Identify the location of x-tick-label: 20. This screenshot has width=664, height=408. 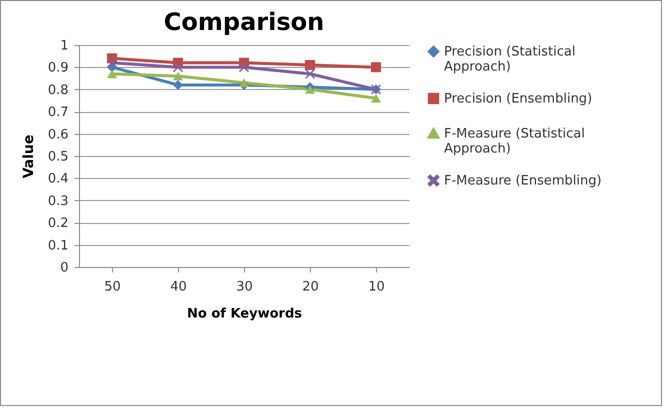
(310, 287).